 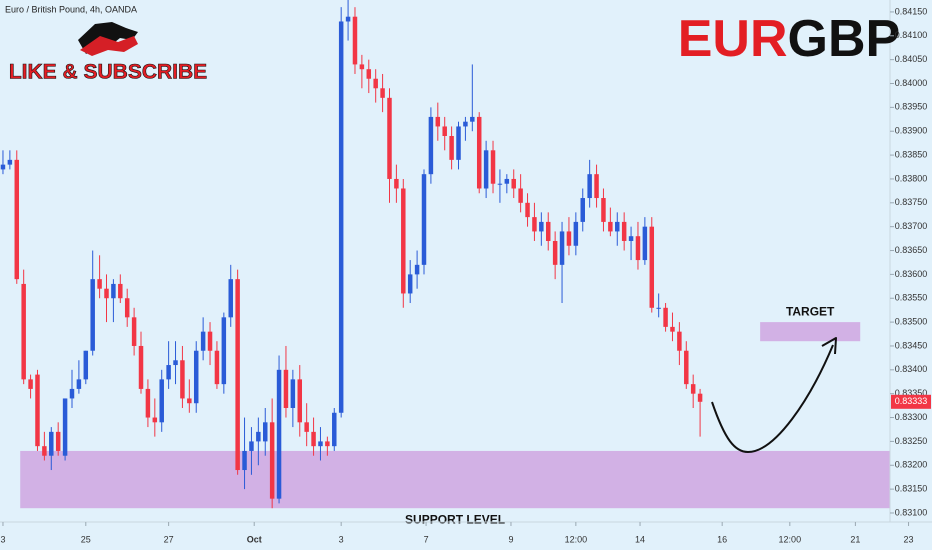 I want to click on x-tick-label: 23, so click(x=909, y=539).